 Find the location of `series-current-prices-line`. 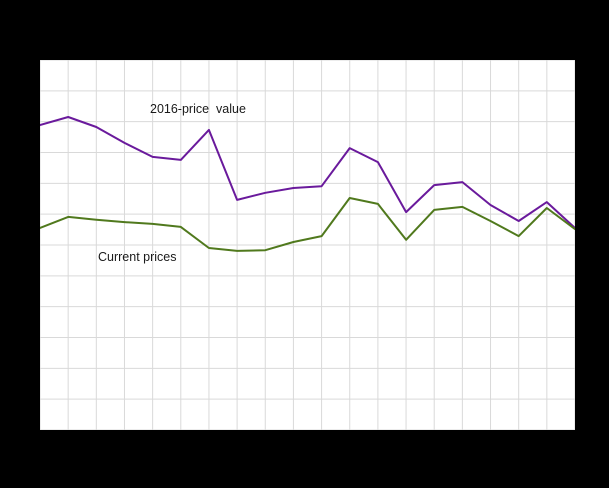

series-current-prices-line is located at coordinates (307, 224).